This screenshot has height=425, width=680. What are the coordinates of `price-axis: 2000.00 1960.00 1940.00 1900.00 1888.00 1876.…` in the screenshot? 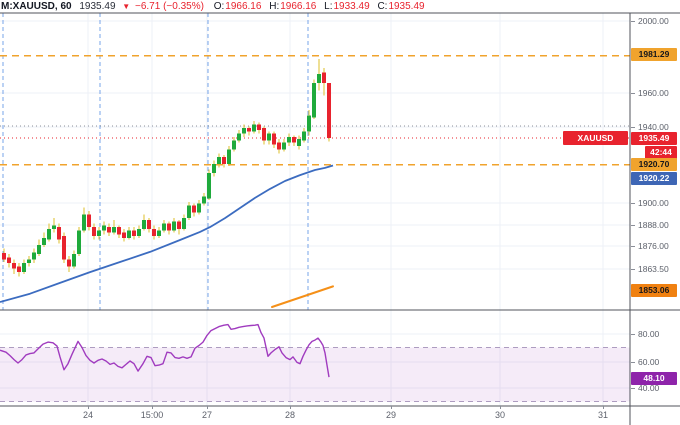 It's located at (655, 209).